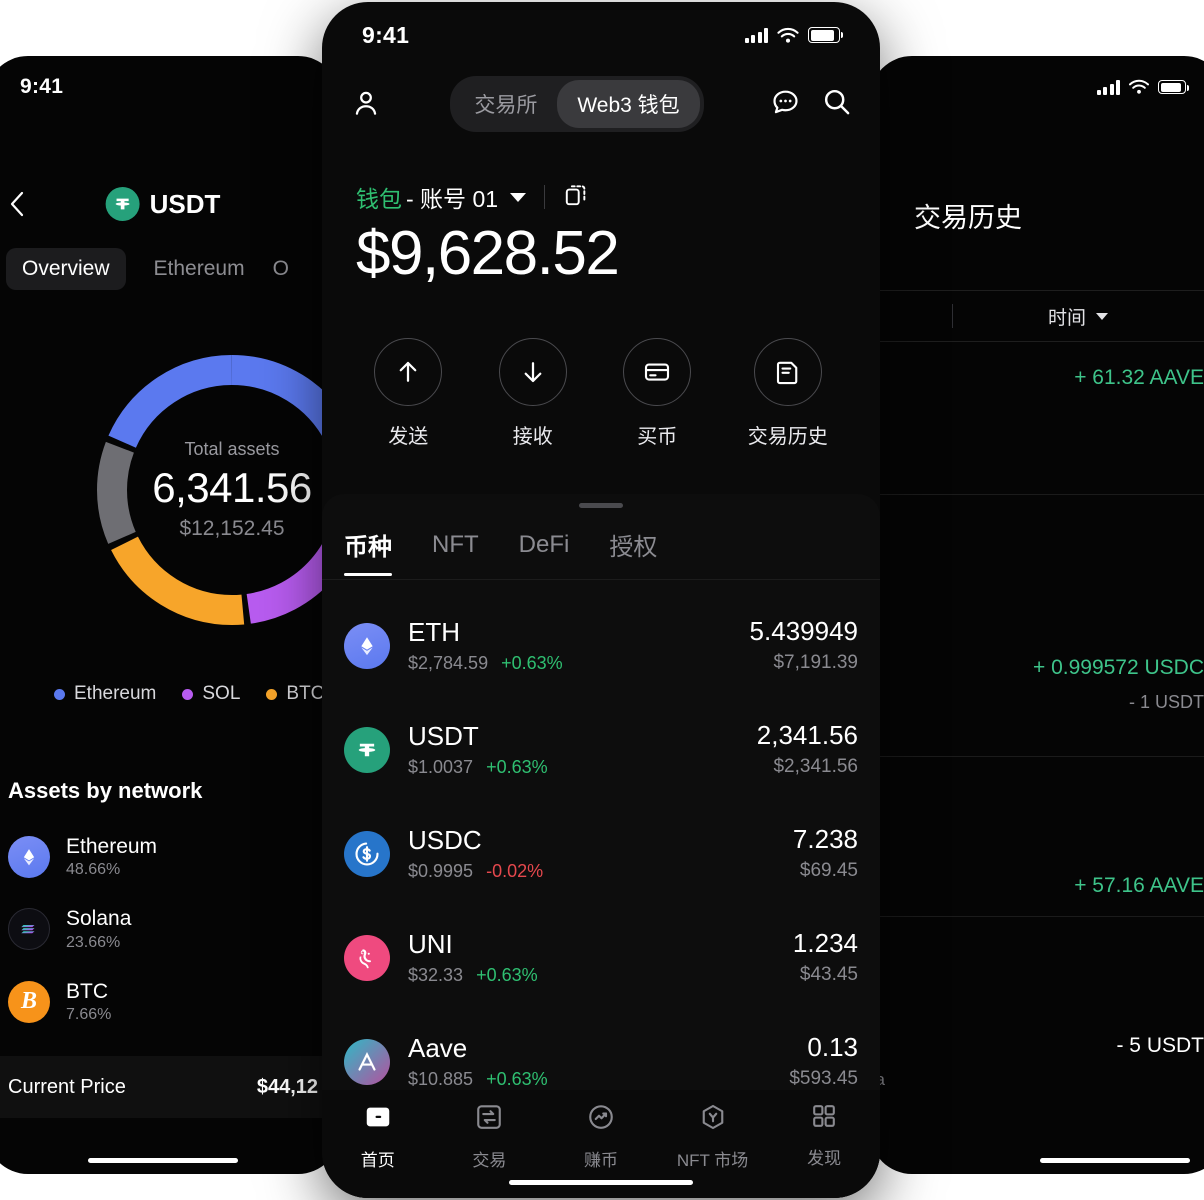 The height and width of the screenshot is (1200, 1204). I want to click on tab-ethereum: Ethereum, so click(199, 268).